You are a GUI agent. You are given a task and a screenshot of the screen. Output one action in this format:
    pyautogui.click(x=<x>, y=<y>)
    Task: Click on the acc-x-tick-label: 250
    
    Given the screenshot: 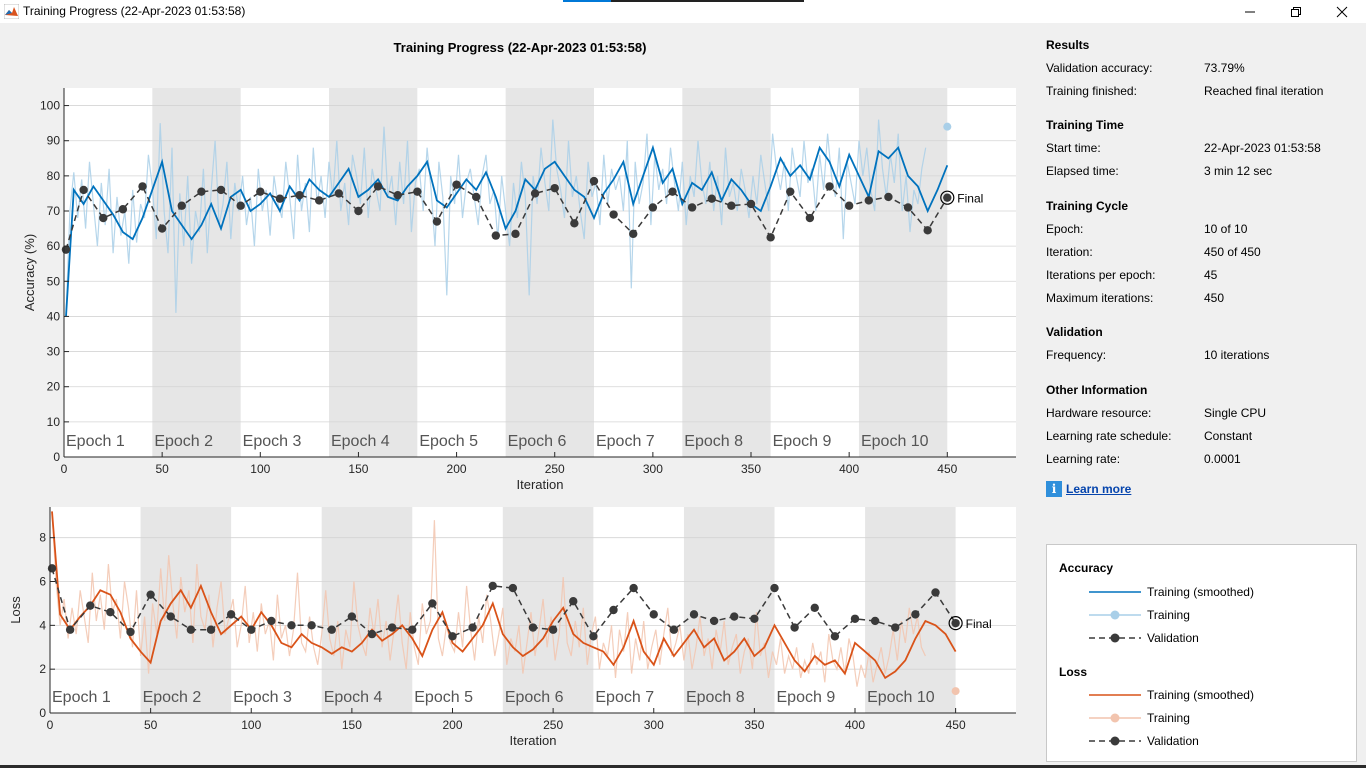 What is the action you would take?
    pyautogui.click(x=555, y=469)
    